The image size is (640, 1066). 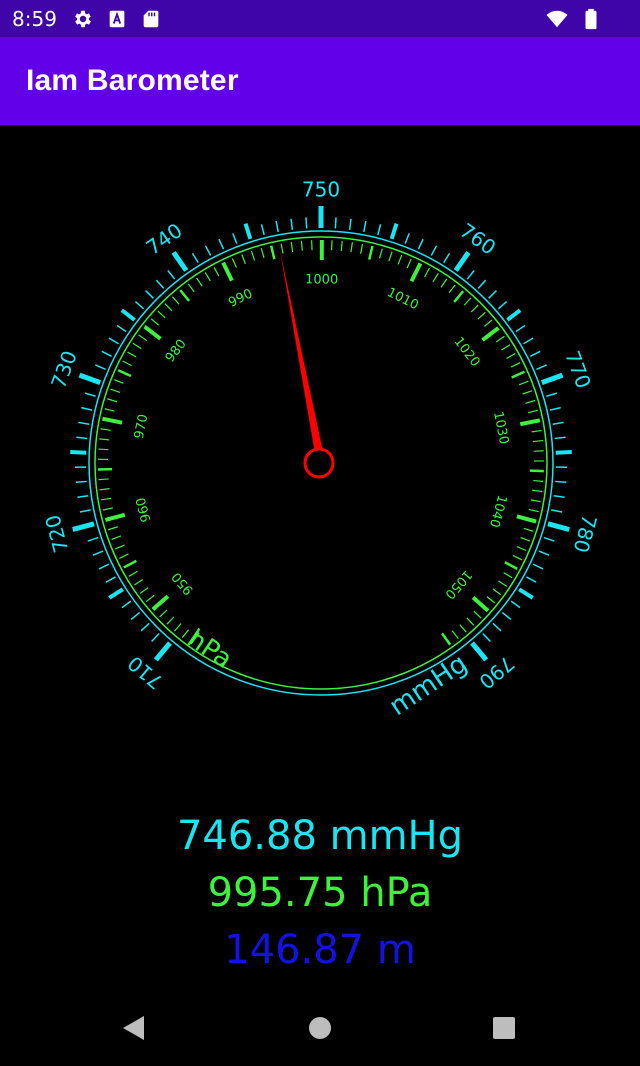 I want to click on hpa-tick-label: 950, so click(x=183, y=583).